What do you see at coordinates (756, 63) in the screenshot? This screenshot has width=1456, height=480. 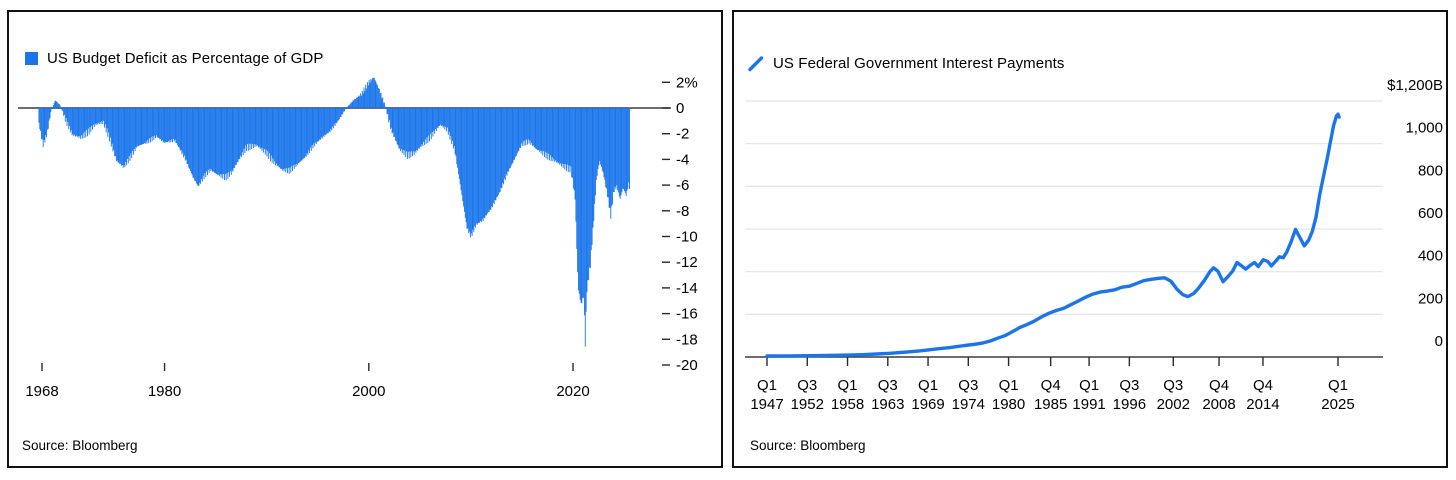 I see `legend-slash-icon` at bounding box center [756, 63].